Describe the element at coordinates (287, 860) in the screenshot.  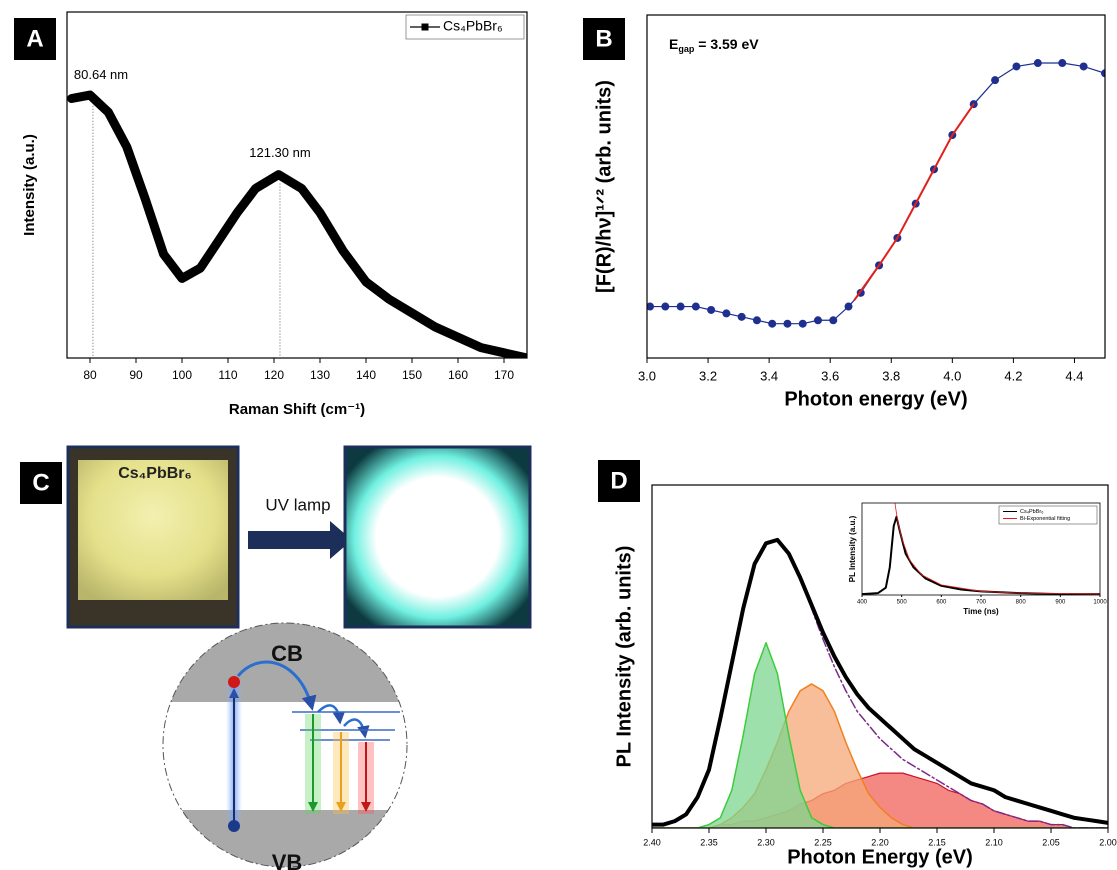
I see `vb-label: VB` at that location.